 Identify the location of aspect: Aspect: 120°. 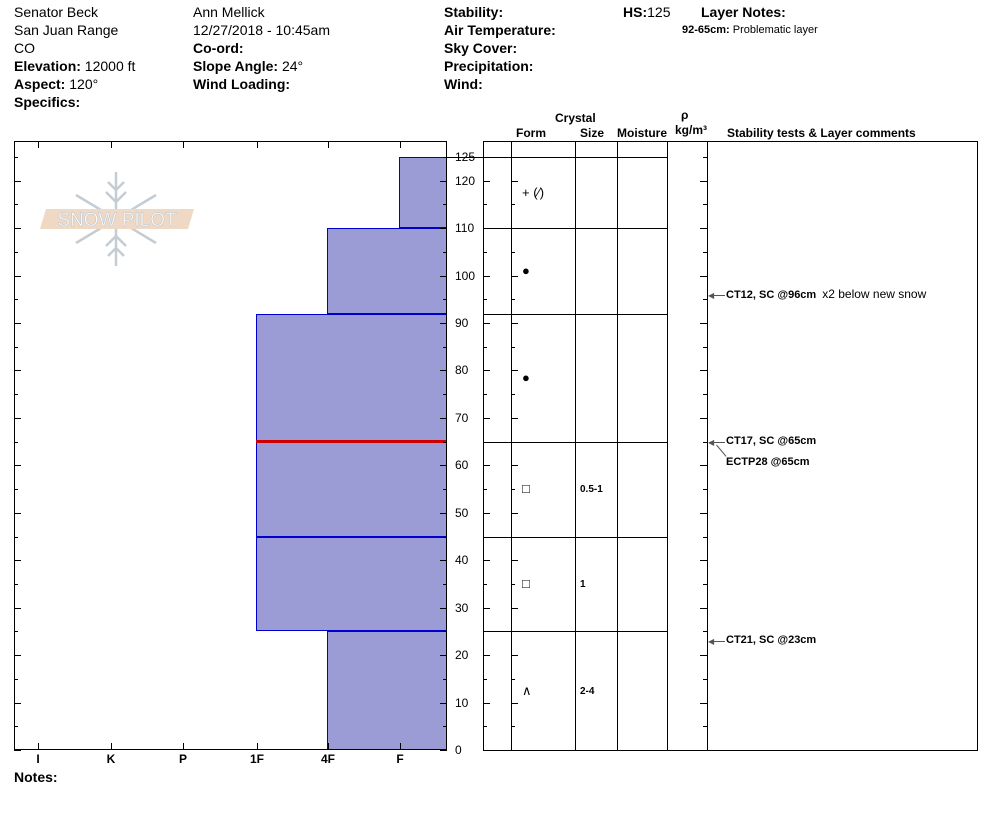
(56, 84).